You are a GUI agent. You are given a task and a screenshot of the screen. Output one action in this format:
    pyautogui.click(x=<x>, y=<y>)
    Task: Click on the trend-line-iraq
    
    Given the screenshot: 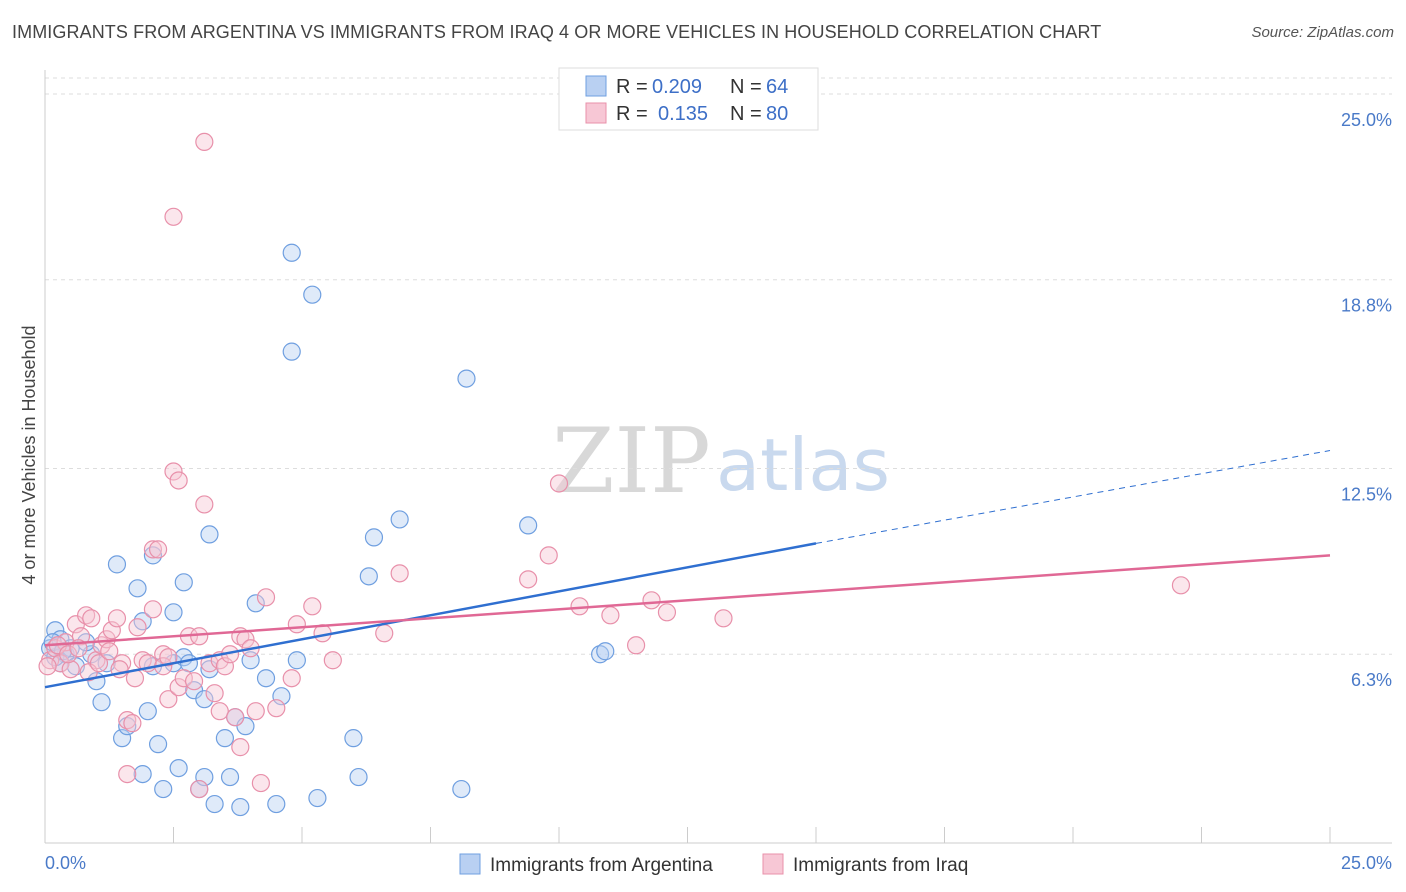 What is the action you would take?
    pyautogui.click(x=687, y=600)
    